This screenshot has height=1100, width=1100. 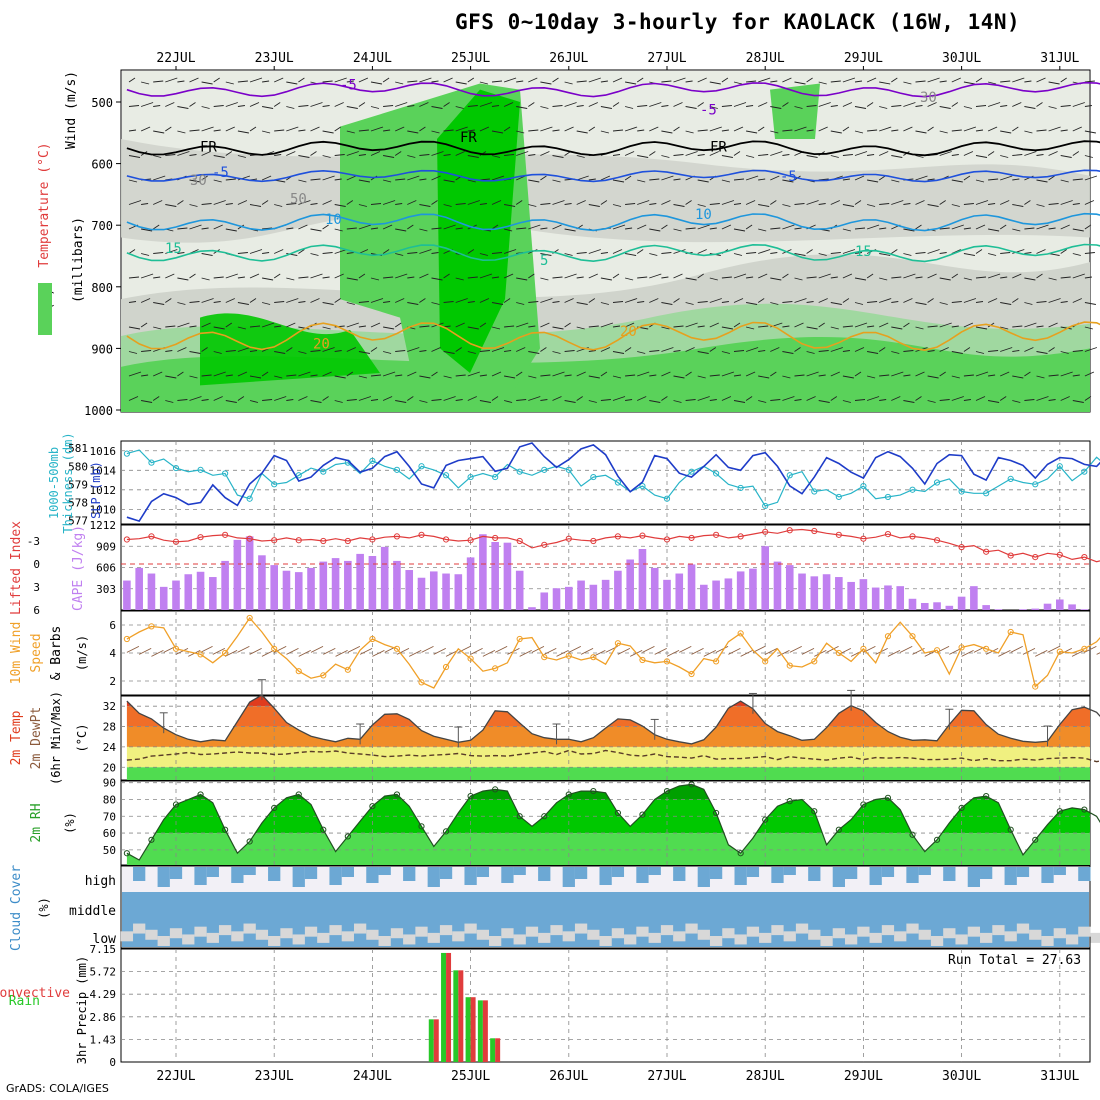 What do you see at coordinates (613, 545) in the screenshot?
I see `lifted-index-series` at bounding box center [613, 545].